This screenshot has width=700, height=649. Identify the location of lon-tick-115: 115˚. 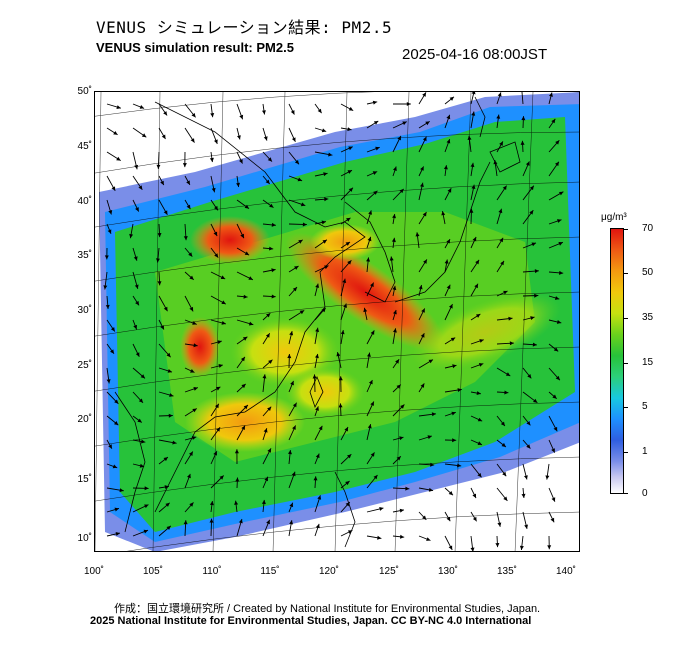
(270, 571).